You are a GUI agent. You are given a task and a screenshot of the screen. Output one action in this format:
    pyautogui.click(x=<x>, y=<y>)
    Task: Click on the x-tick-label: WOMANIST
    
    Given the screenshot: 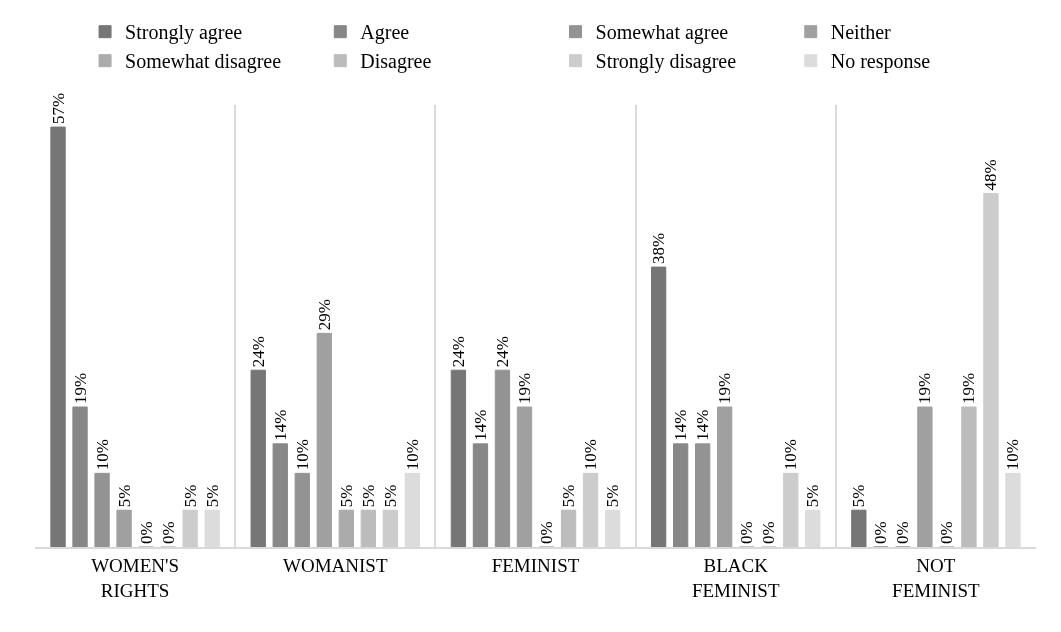 What is the action you would take?
    pyautogui.click(x=335, y=565)
    